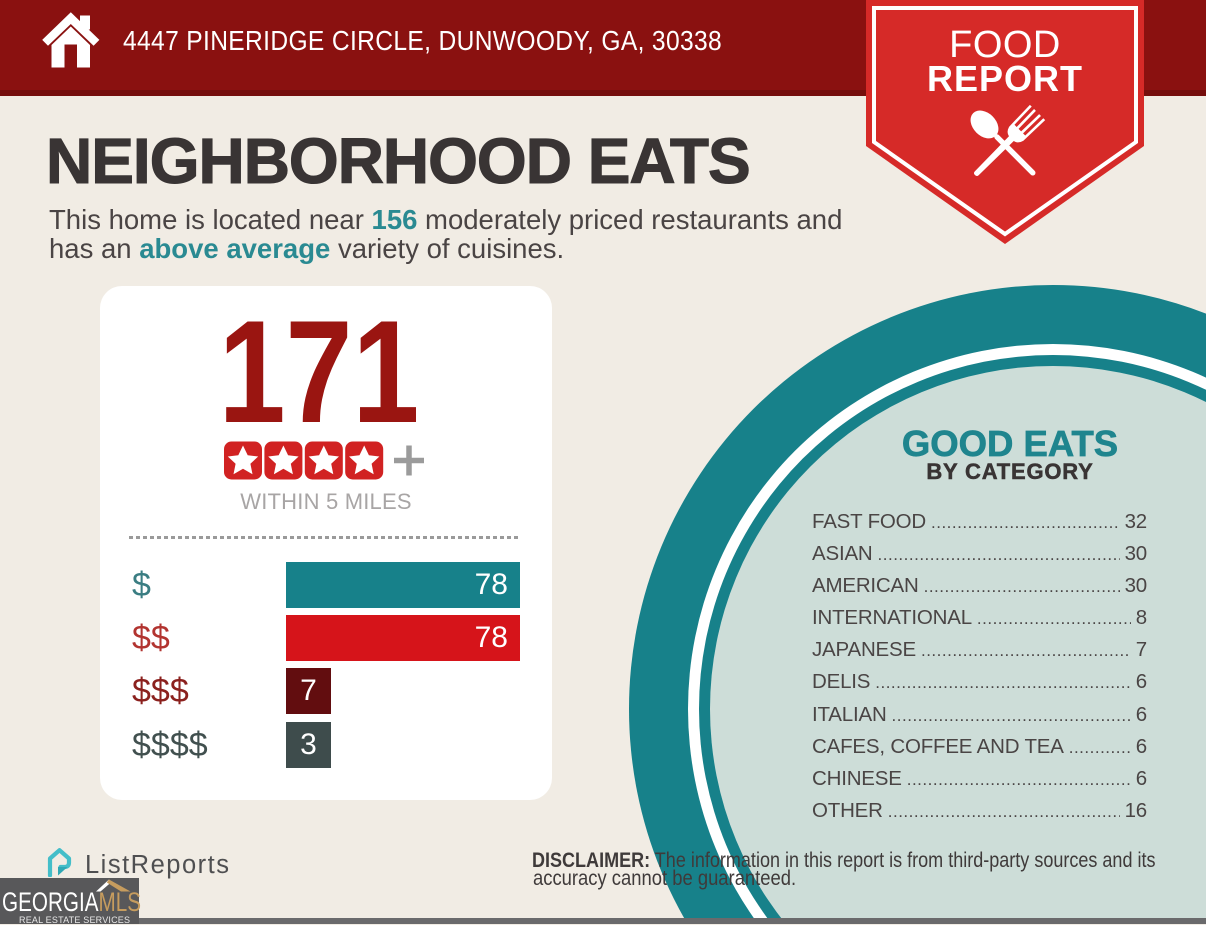  I want to click on svg-text: REPORT, so click(1005, 78).